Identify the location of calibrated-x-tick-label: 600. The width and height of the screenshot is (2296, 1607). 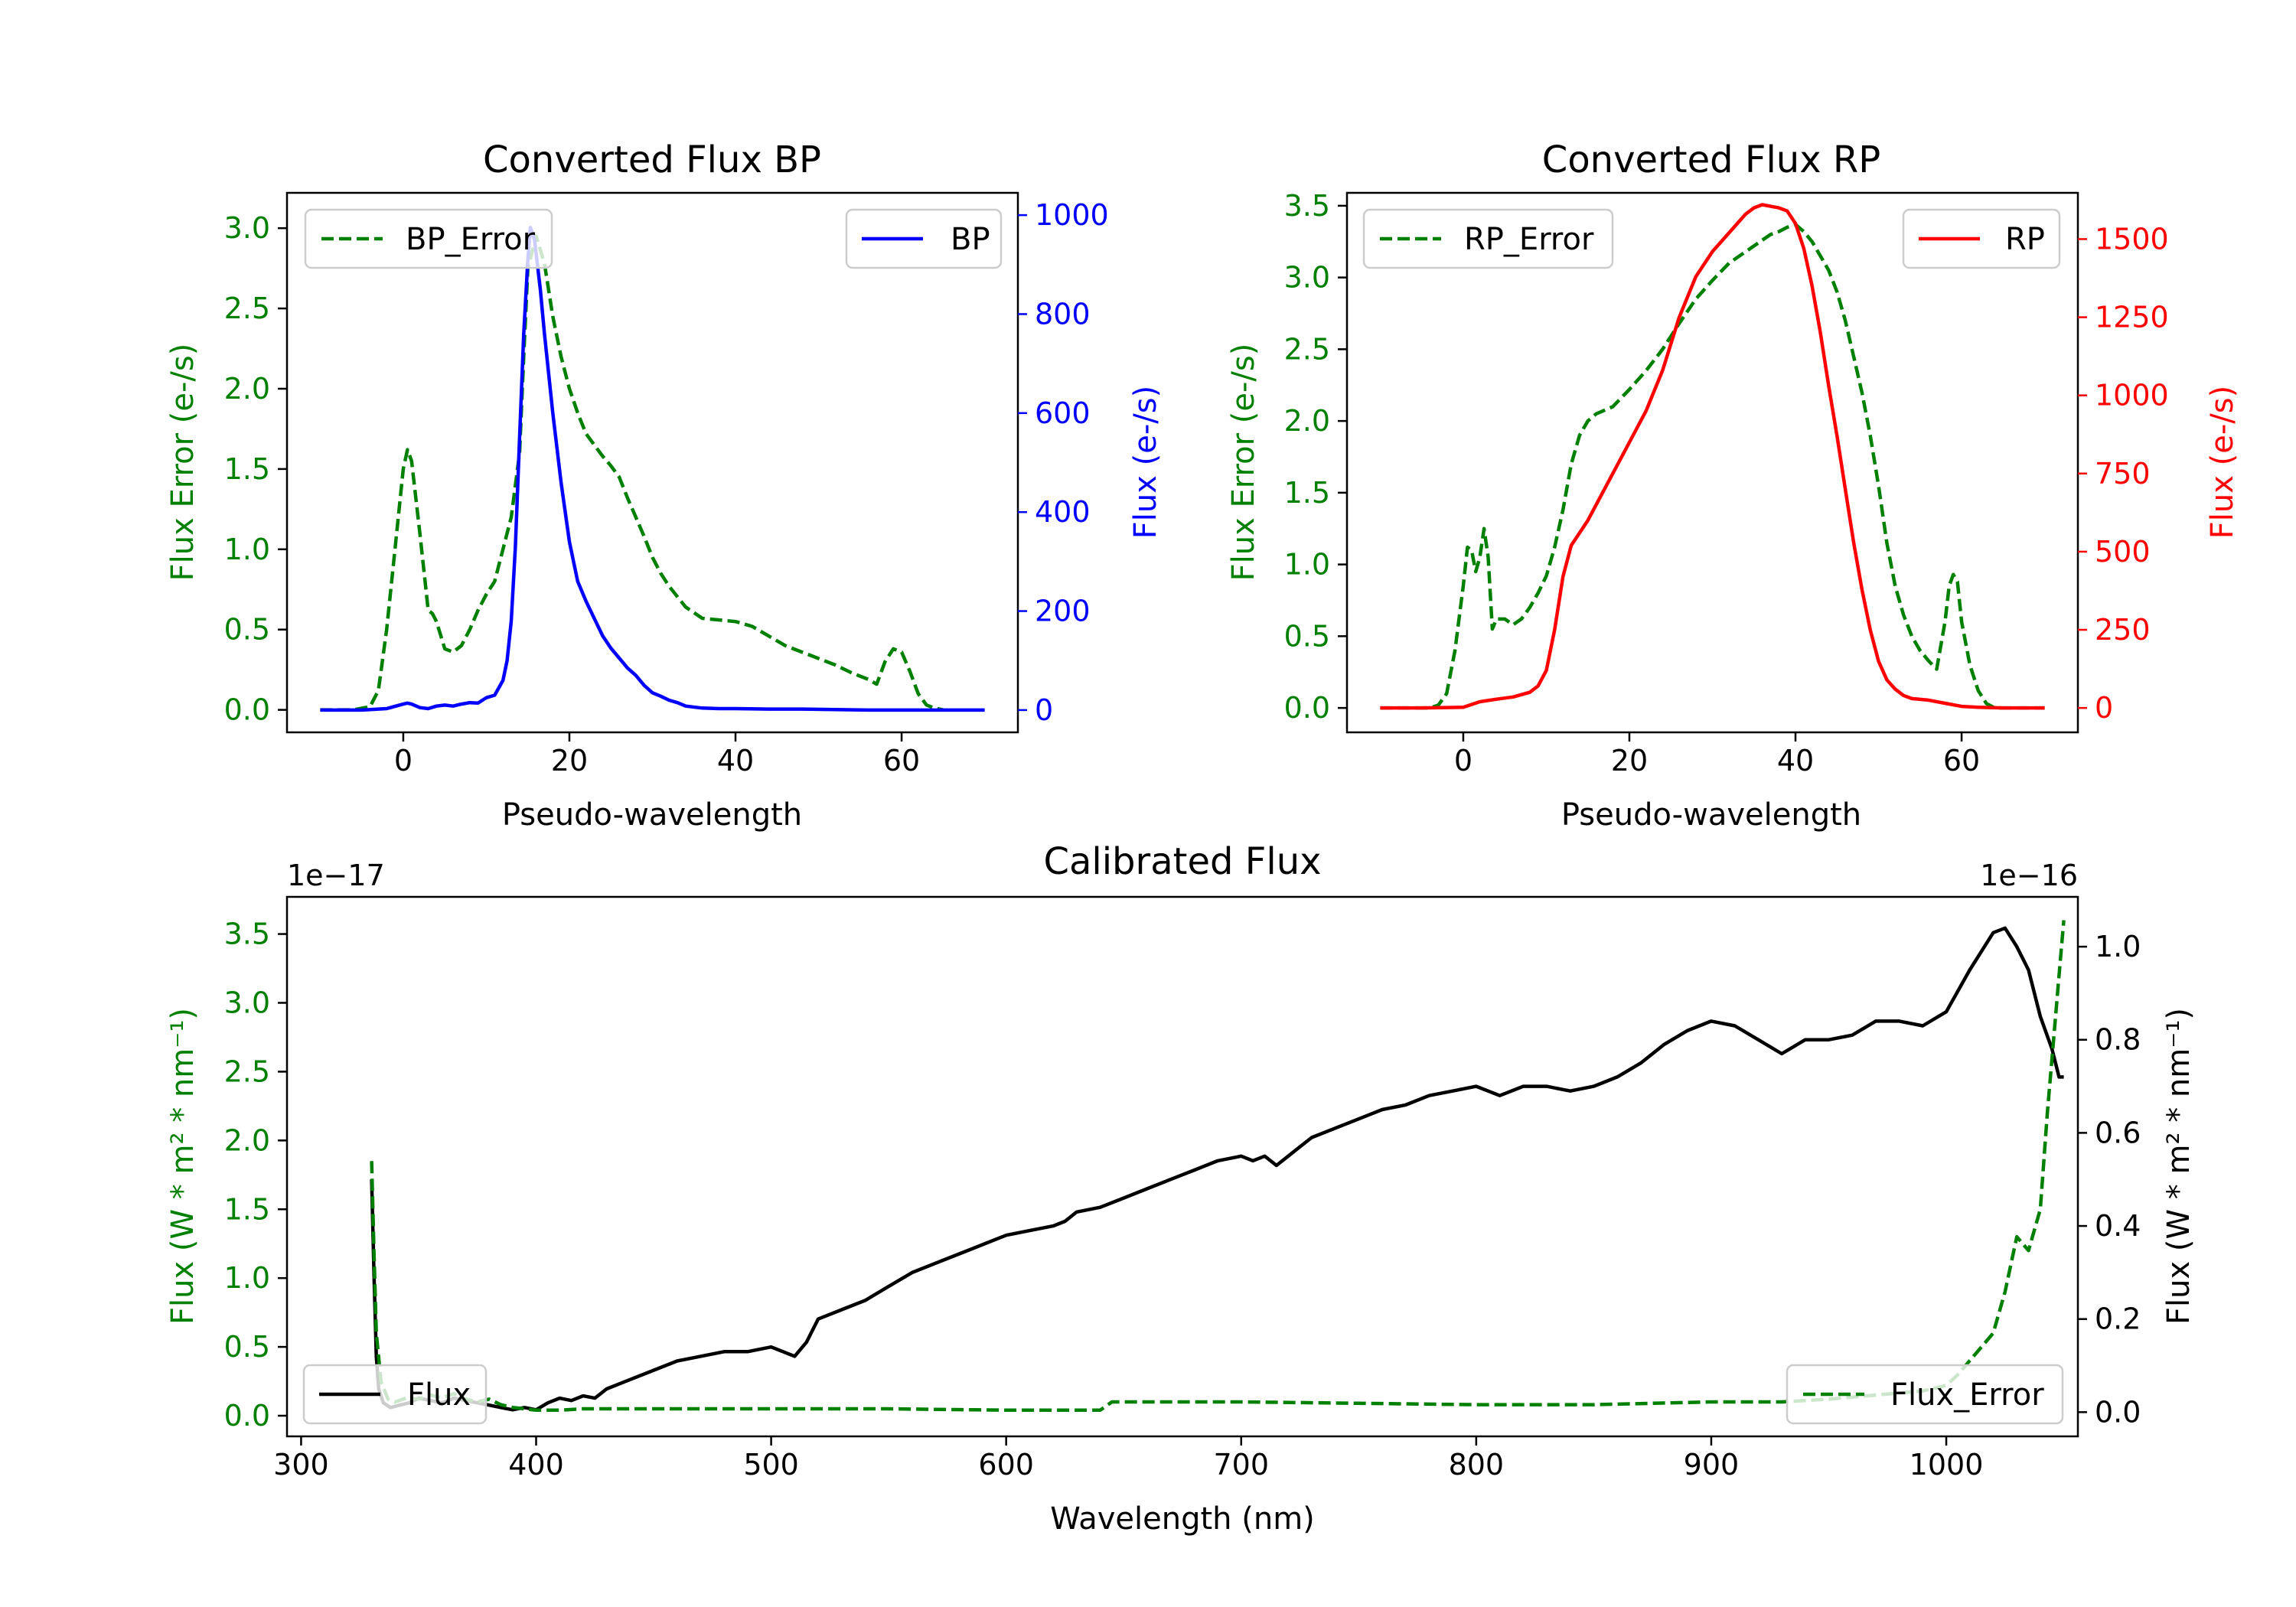
(1006, 1465).